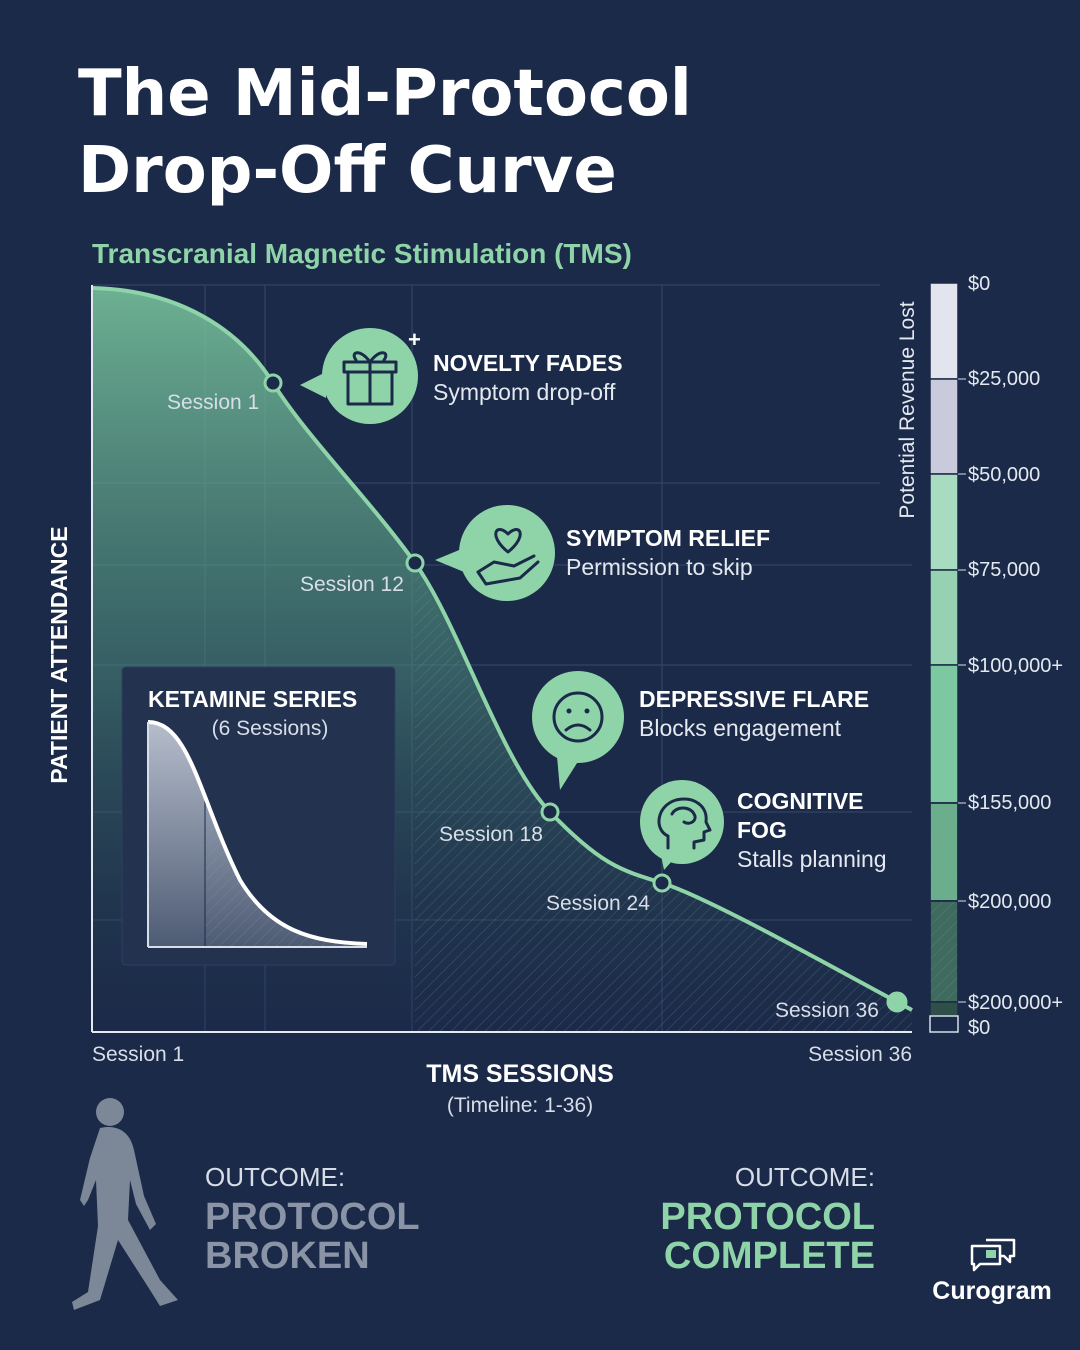 The height and width of the screenshot is (1350, 1080). I want to click on inset-title: KETAMINE SERIES, so click(252, 699).